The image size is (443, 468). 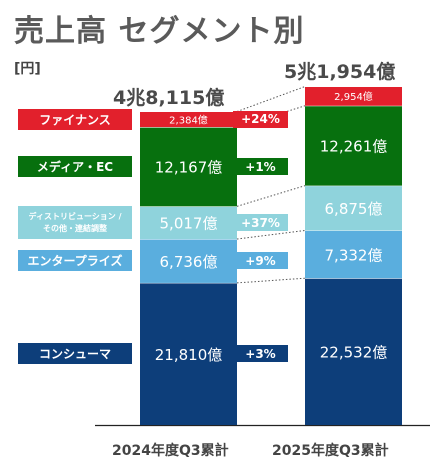 I want to click on growth-badge-4: +24%, so click(x=260, y=119).